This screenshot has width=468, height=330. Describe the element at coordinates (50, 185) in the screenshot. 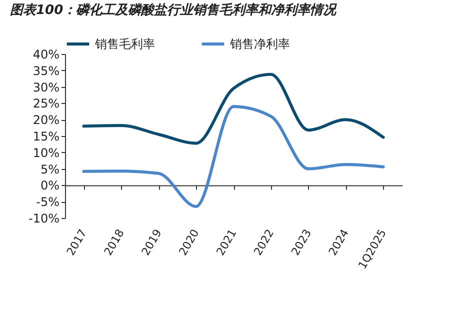

I see `y-tick-label: 0%` at that location.